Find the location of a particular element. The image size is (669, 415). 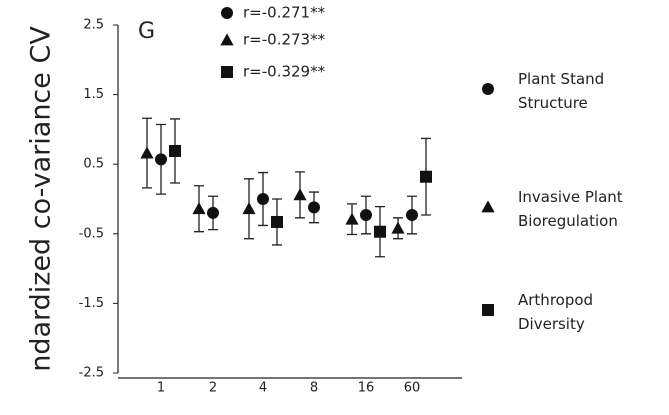

y-tick-label: -1.5 is located at coordinates (91, 303).